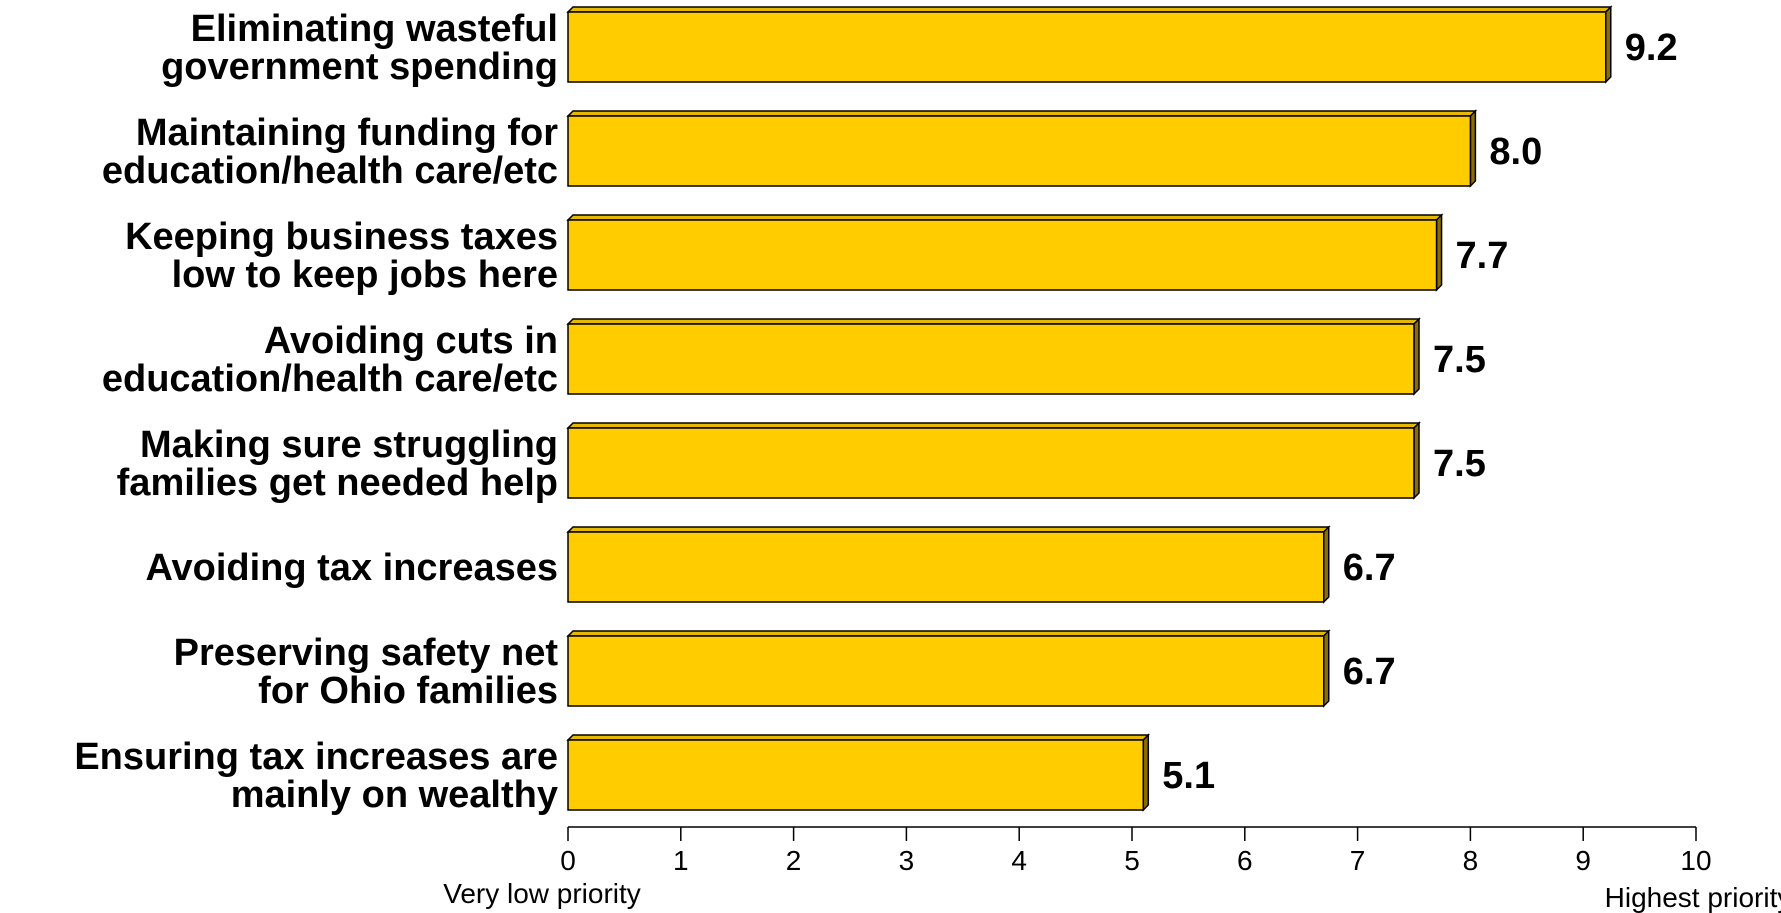 The height and width of the screenshot is (913, 1781). Describe the element at coordinates (365, 275) in the screenshot. I see `category-label: low to keep jobs here` at that location.